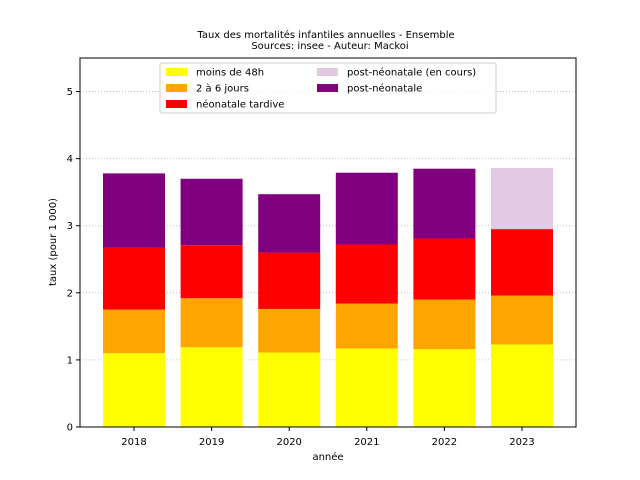 The width and height of the screenshot is (640, 480). I want to click on legend-label: 2 à 6 jours, so click(222, 89).